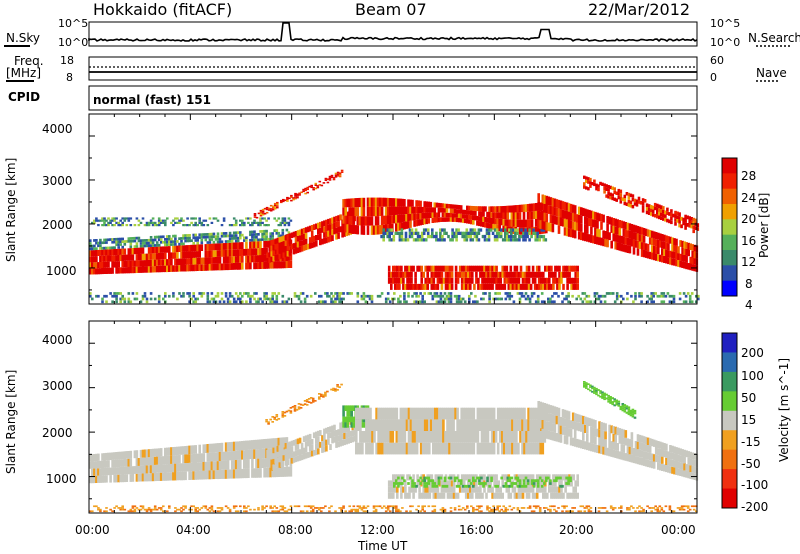 This screenshot has height=554, width=800. I want to click on power-ytick-3000: 3000, so click(57, 181).